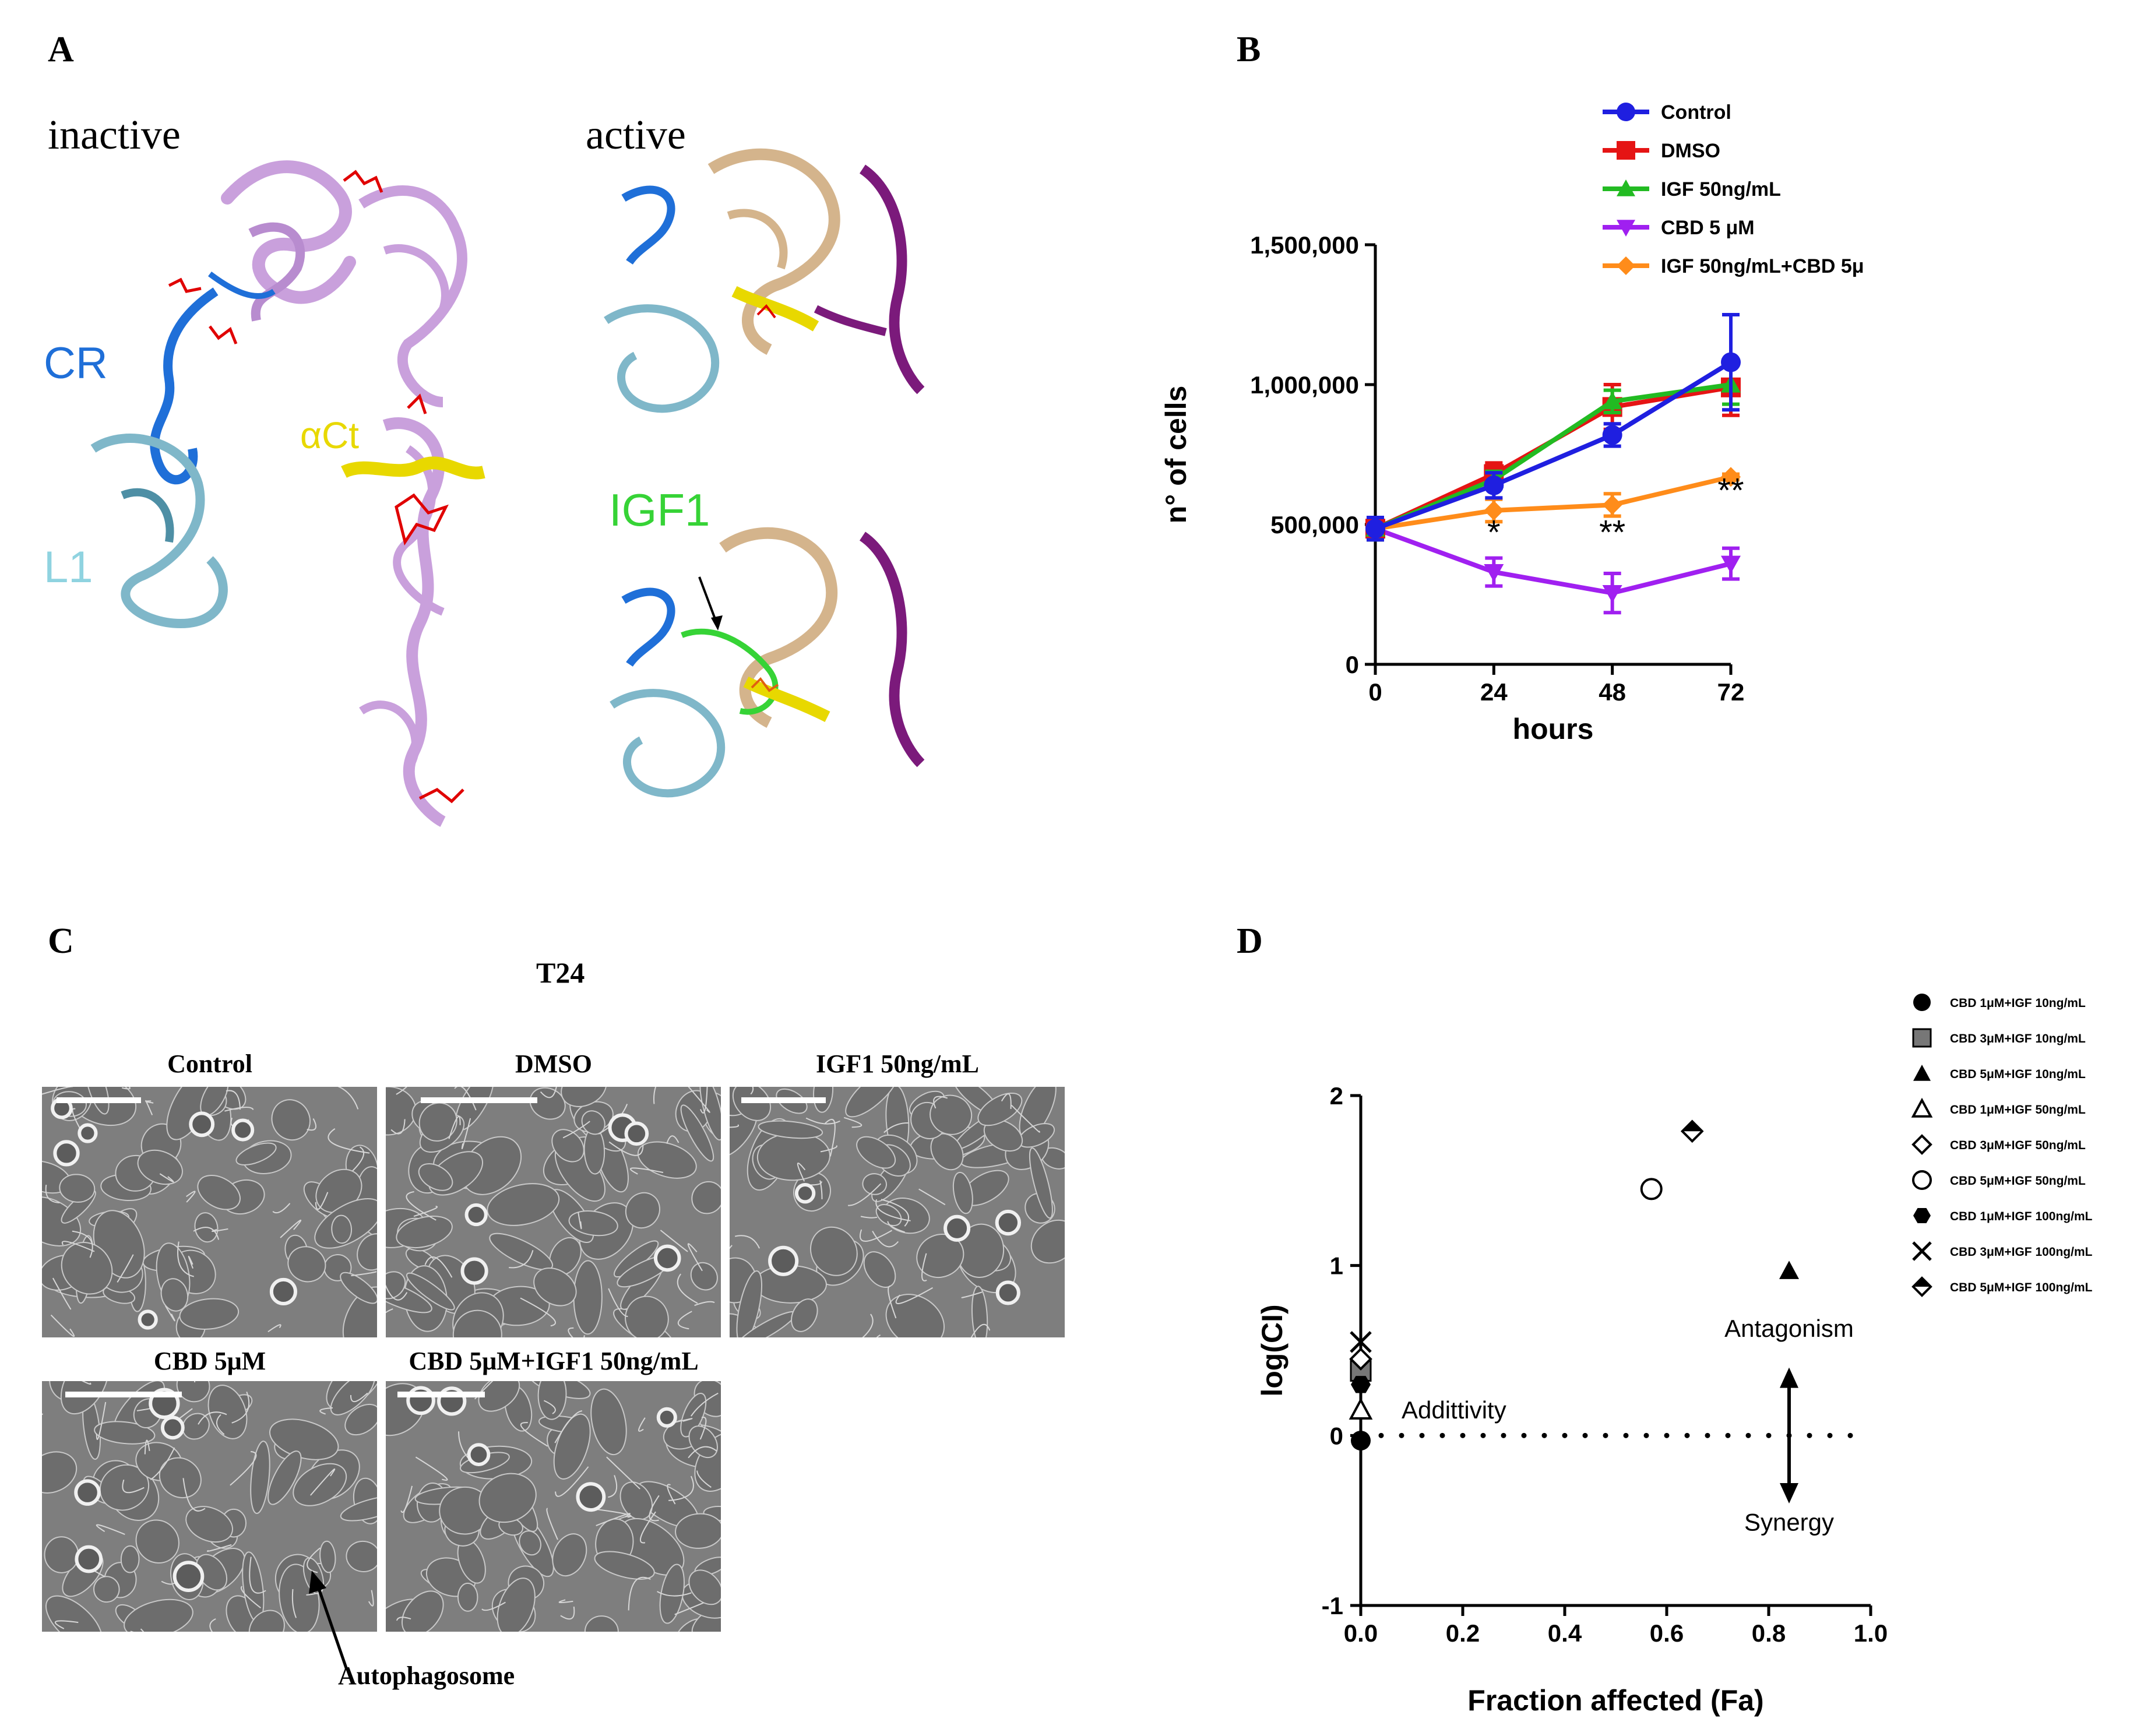 The image size is (2144, 1736). What do you see at coordinates (1565, 1633) in the screenshot?
I see `x-tick-label: 0.4` at bounding box center [1565, 1633].